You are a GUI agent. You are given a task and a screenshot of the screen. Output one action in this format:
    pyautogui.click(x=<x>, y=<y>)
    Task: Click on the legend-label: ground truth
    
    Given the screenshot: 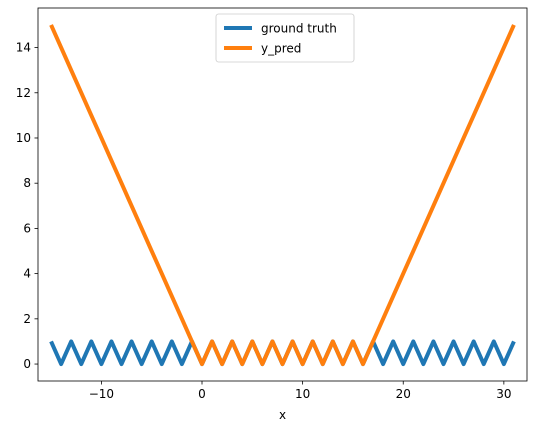 What is the action you would take?
    pyautogui.click(x=299, y=29)
    